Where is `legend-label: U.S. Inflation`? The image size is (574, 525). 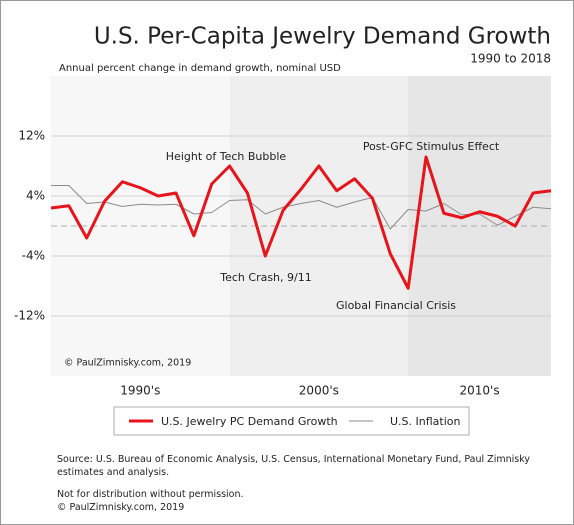 legend-label: U.S. Inflation is located at coordinates (425, 421).